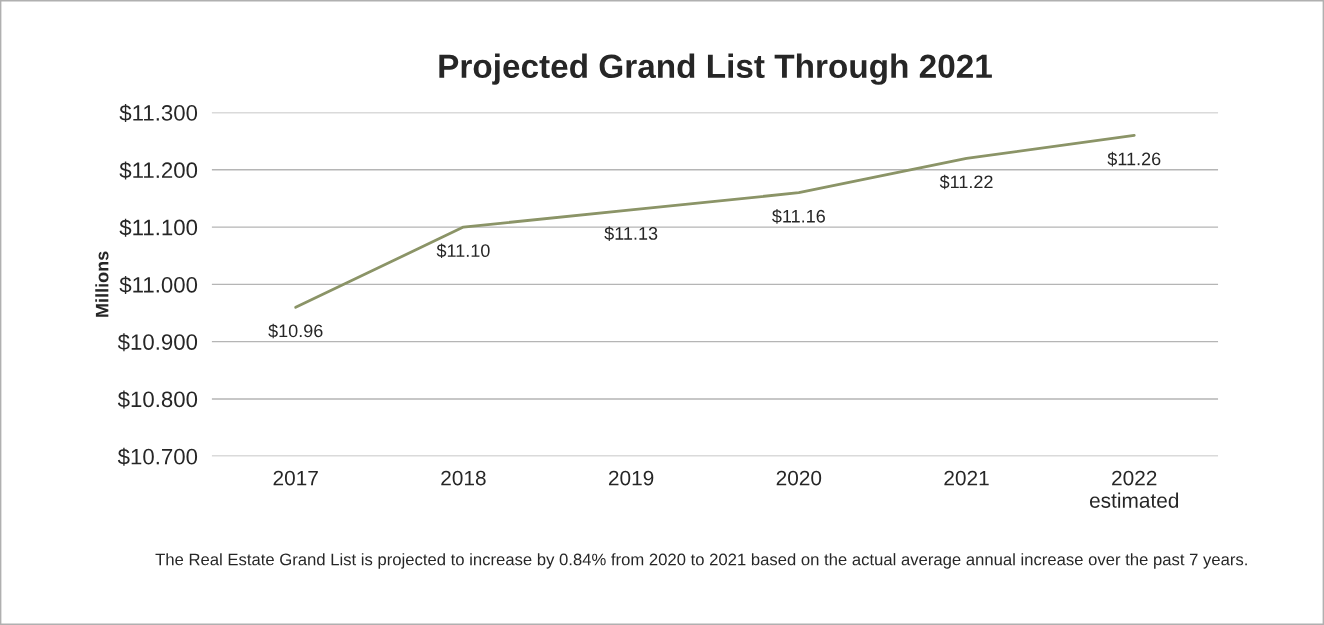  I want to click on x-tick-label: 2020, so click(799, 478).